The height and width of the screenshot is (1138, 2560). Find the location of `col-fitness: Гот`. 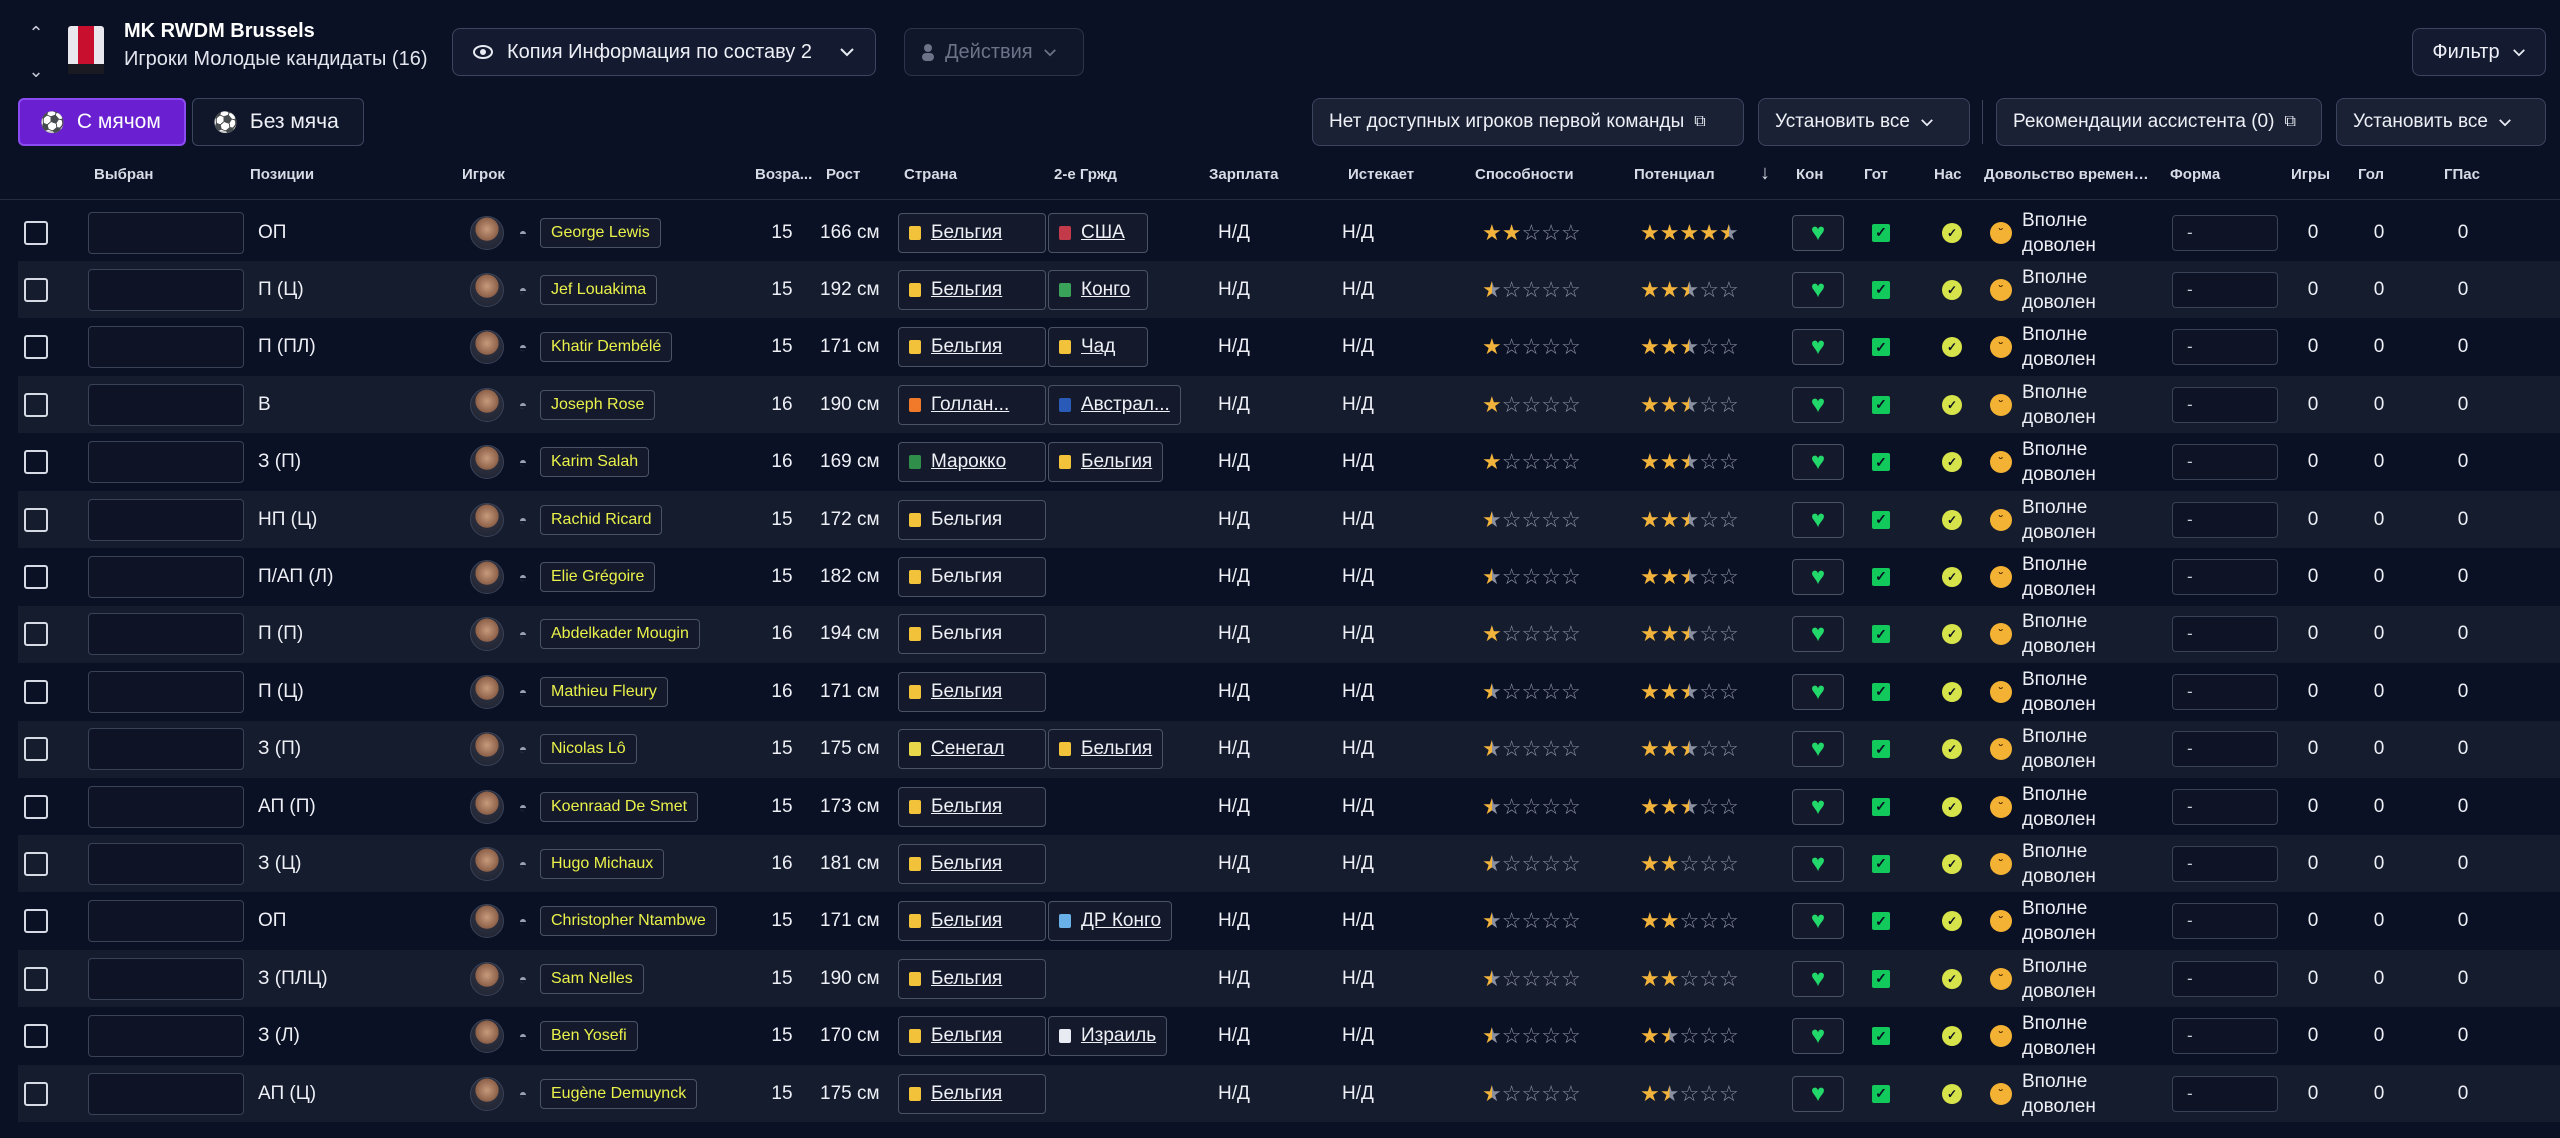

col-fitness: Гот is located at coordinates (1876, 174).